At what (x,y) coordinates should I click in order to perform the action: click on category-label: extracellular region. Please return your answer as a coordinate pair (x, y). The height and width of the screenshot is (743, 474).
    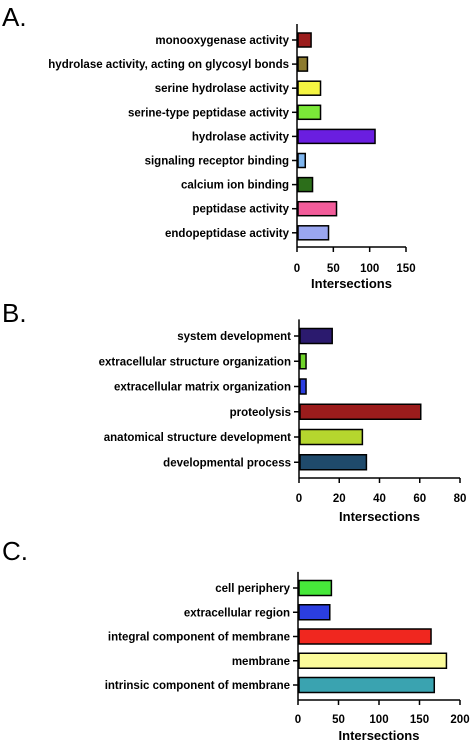
    Looking at the image, I should click on (237, 613).